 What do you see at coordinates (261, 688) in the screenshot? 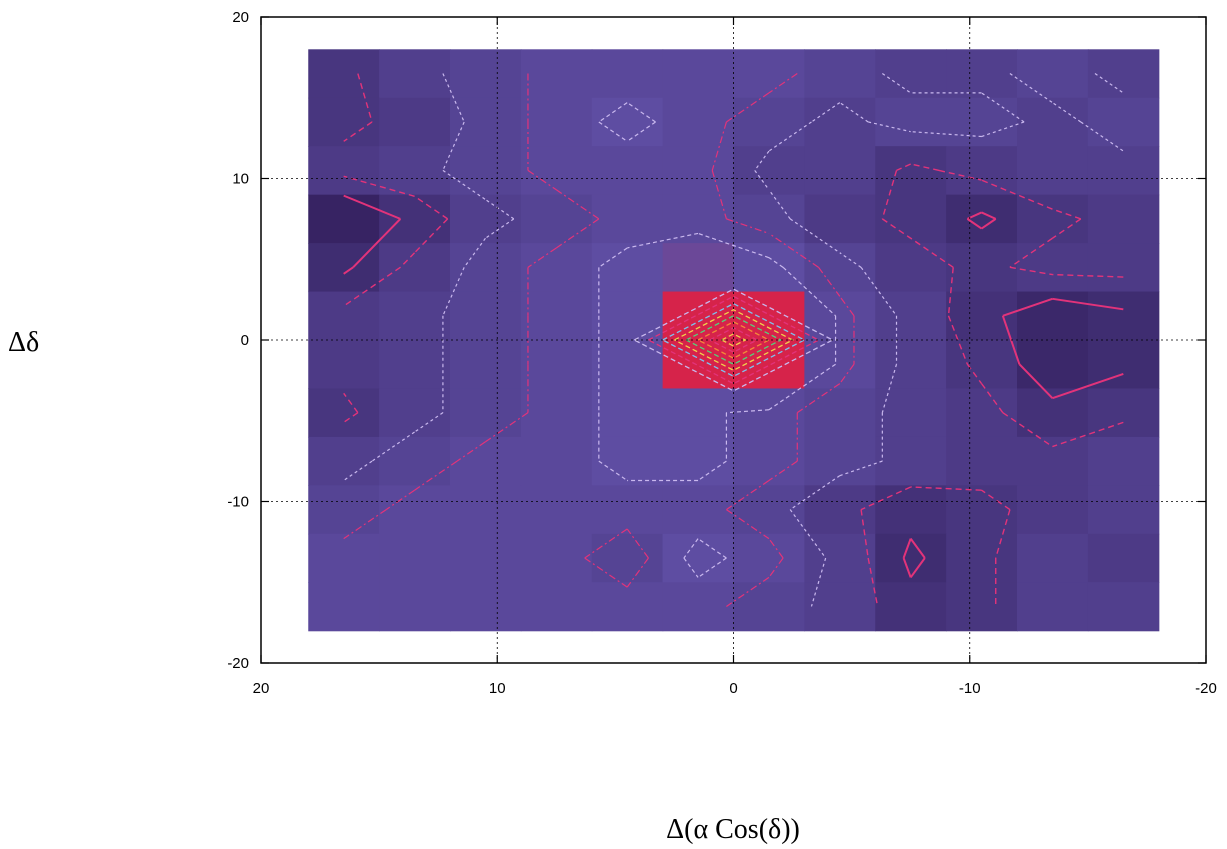
I see `x-tick-label: 20` at bounding box center [261, 688].